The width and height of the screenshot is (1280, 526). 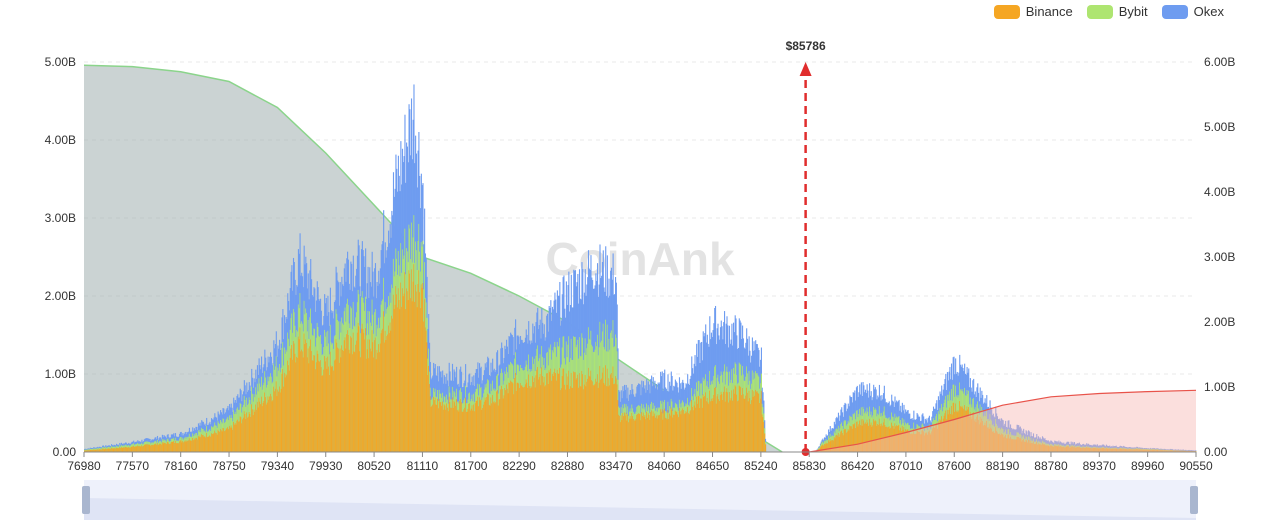 What do you see at coordinates (1219, 192) in the screenshot?
I see `y-right-tick-label: 4.00B` at bounding box center [1219, 192].